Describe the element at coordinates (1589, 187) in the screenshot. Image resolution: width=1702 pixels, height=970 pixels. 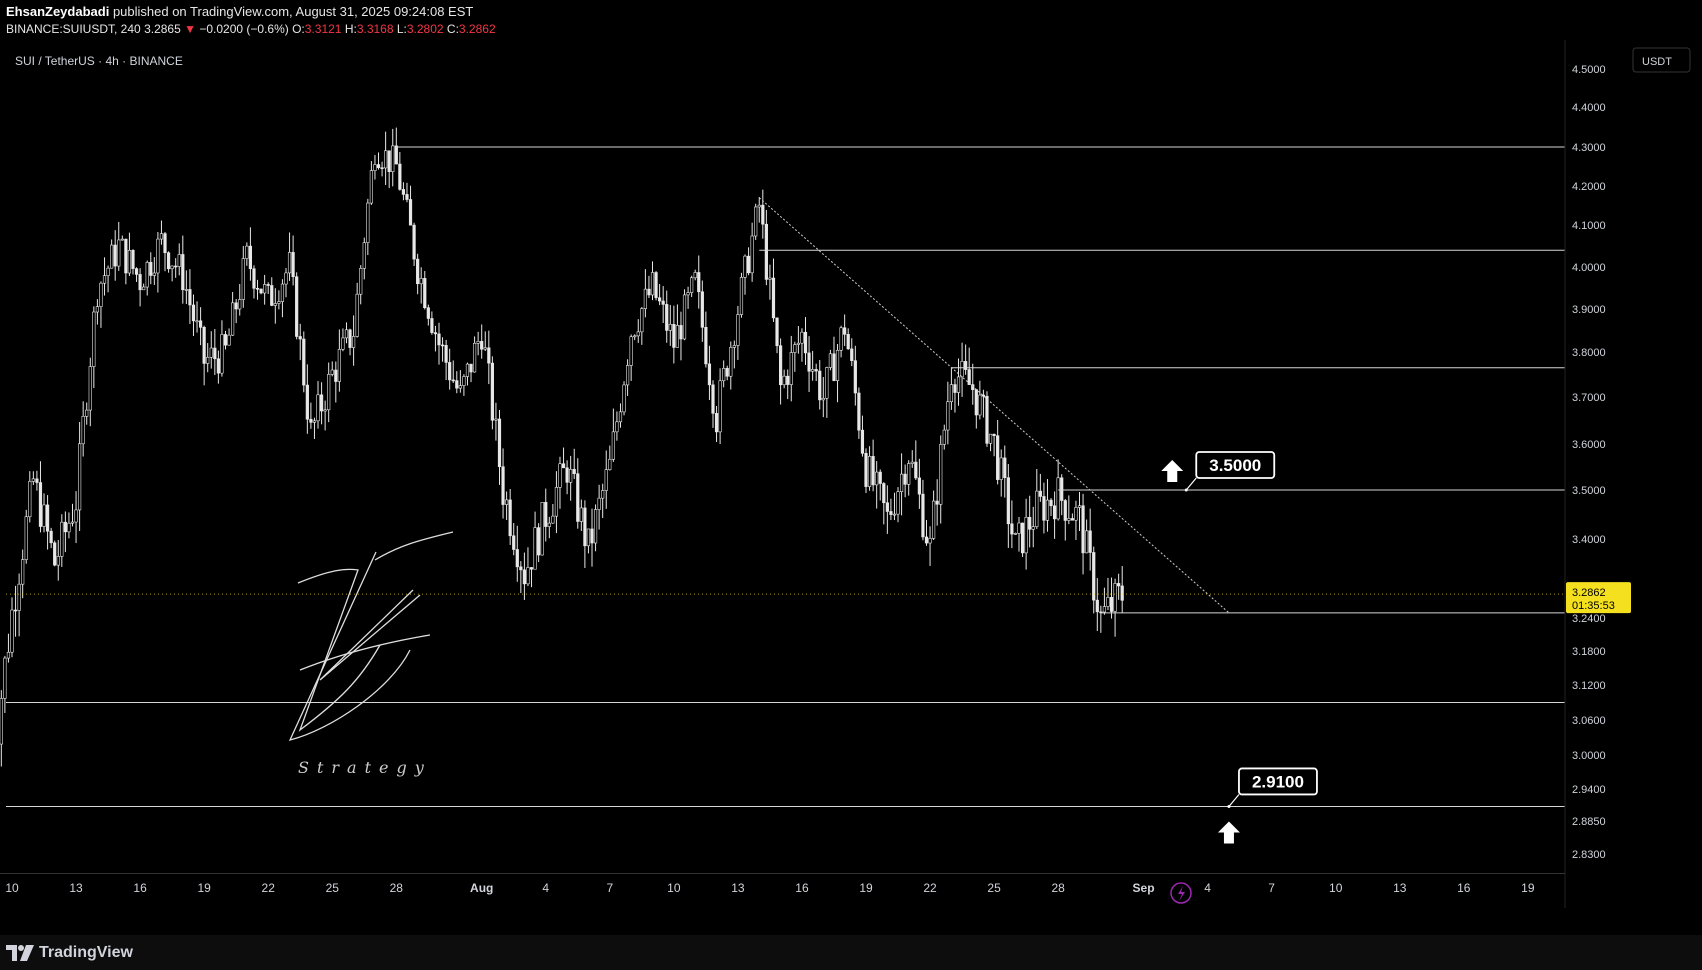
I see `price-tick-label: 4.2000` at that location.